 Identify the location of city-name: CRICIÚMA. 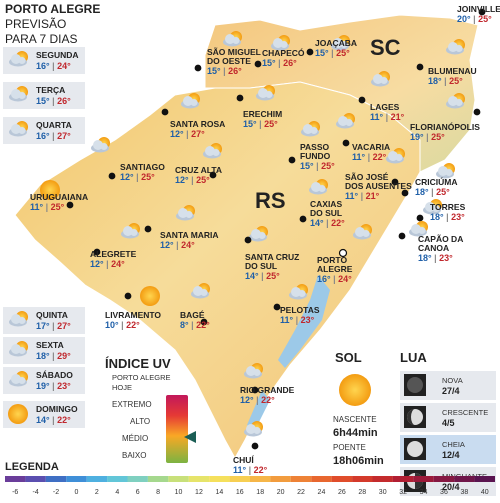
(436, 181).